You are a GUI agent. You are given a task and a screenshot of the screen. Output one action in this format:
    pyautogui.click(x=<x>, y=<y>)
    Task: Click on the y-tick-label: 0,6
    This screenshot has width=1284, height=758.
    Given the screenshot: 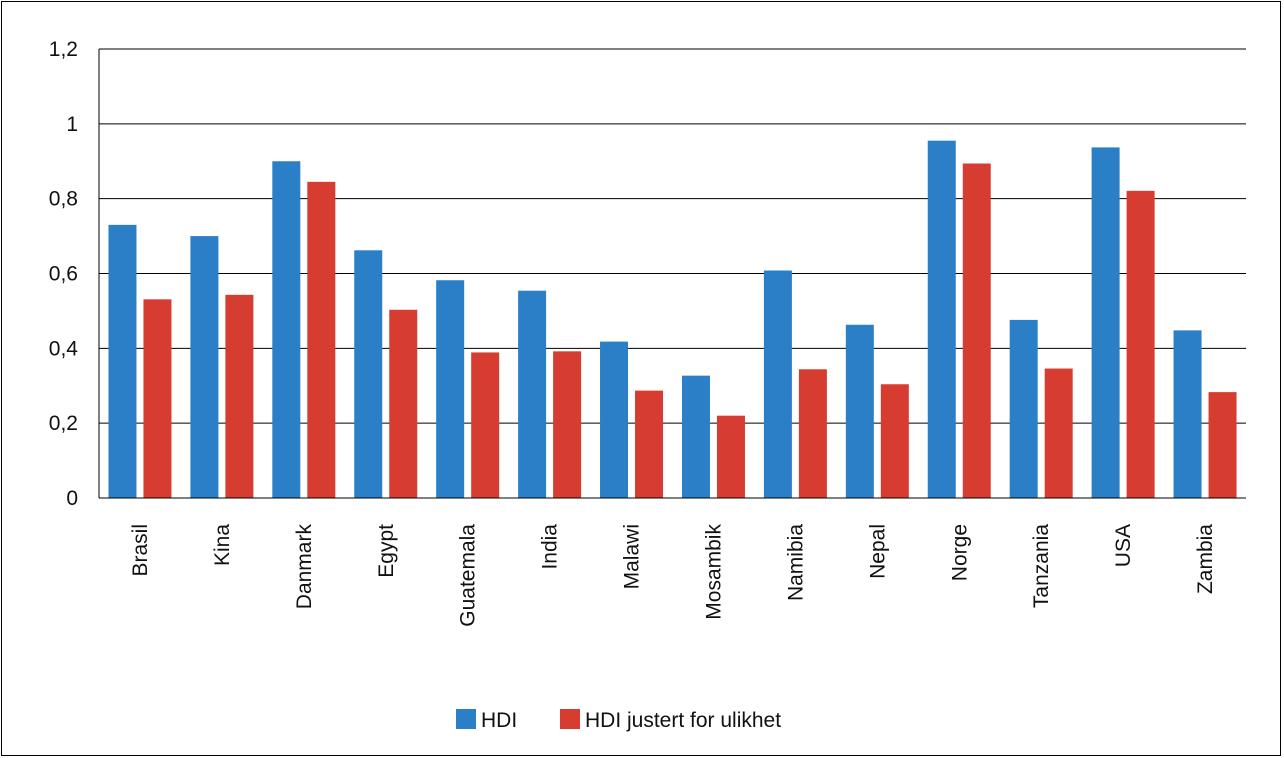 What is the action you would take?
    pyautogui.click(x=63, y=274)
    